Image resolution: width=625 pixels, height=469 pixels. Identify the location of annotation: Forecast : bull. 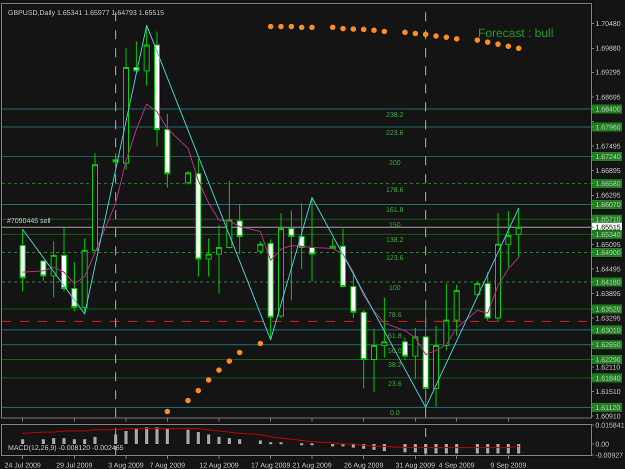
(516, 33).